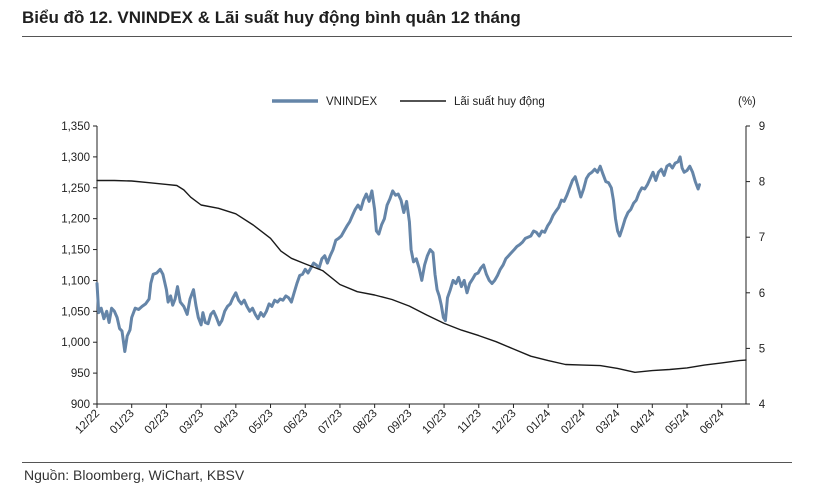  What do you see at coordinates (87, 422) in the screenshot?
I see `x-tick-label: 12/22` at bounding box center [87, 422].